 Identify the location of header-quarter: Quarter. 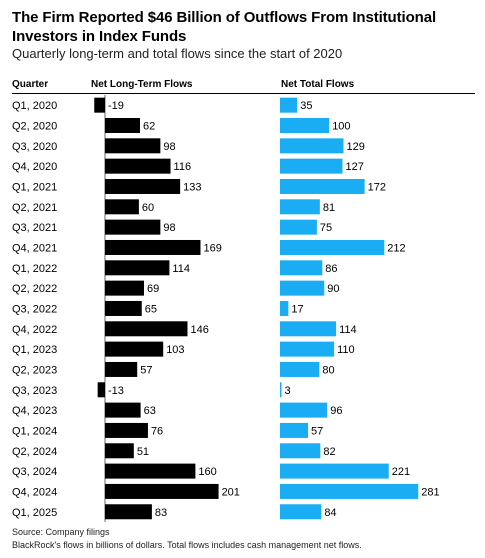
(30, 84).